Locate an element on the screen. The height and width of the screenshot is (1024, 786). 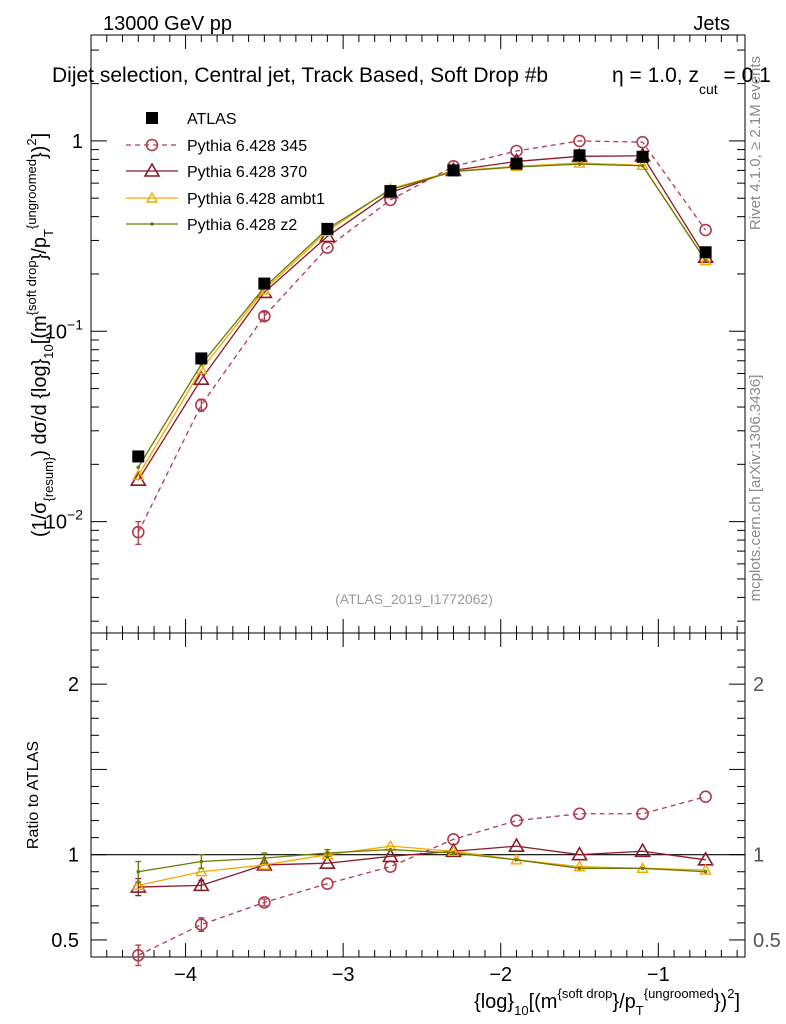
title-subscript: cut is located at coordinates (708, 89).